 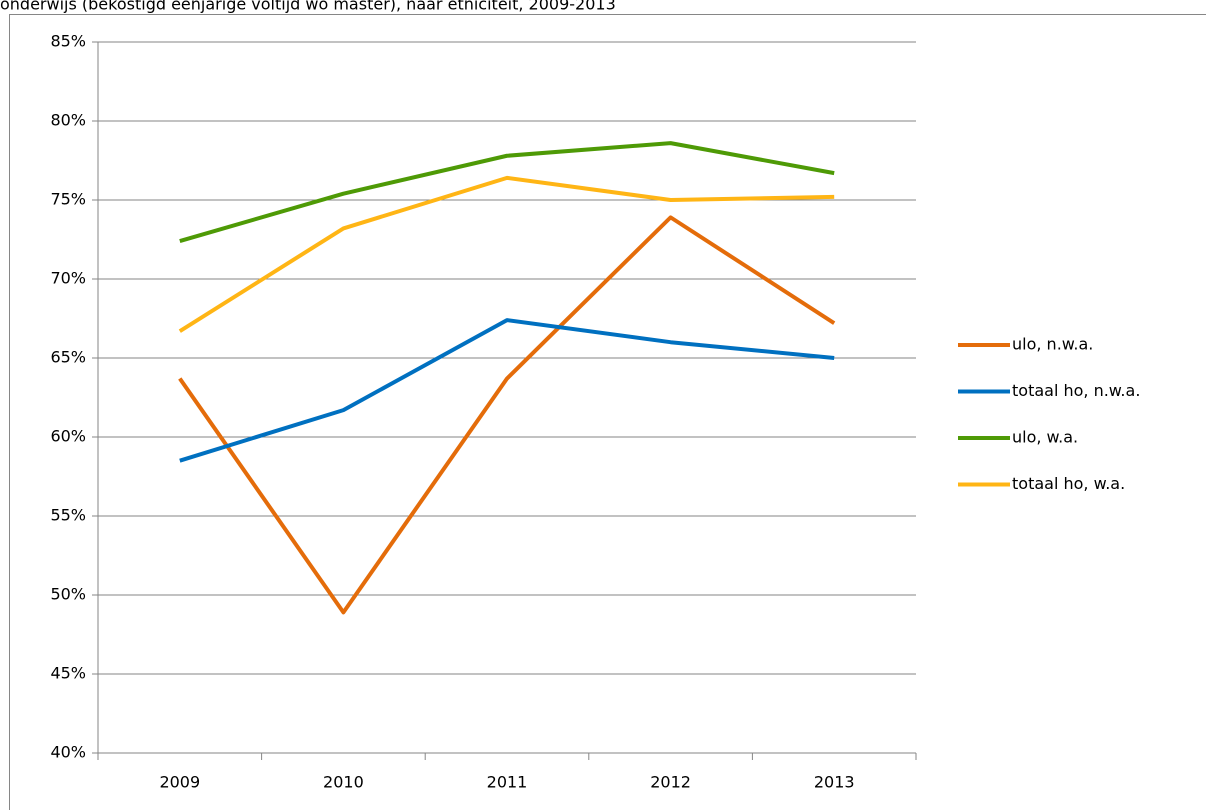 I want to click on legend-label: totaal ho, w.a., so click(x=1068, y=483).